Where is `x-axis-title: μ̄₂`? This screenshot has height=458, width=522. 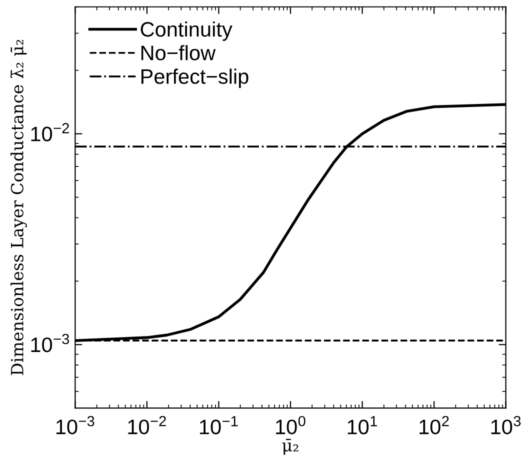 x-axis-title: μ̄₂ is located at coordinates (290, 446).